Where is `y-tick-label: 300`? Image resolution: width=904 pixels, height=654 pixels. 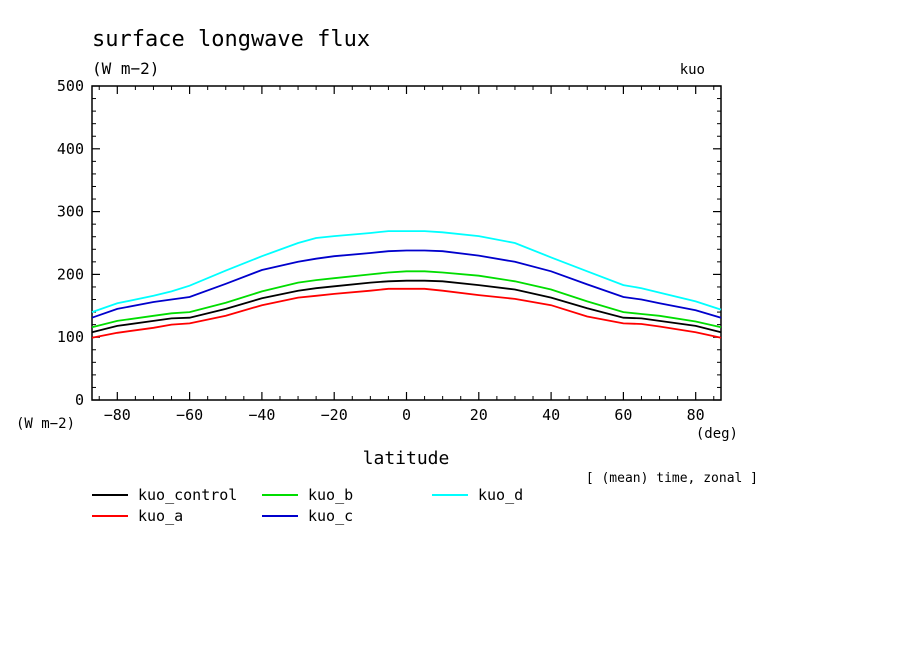 y-tick-label: 300 is located at coordinates (70, 212).